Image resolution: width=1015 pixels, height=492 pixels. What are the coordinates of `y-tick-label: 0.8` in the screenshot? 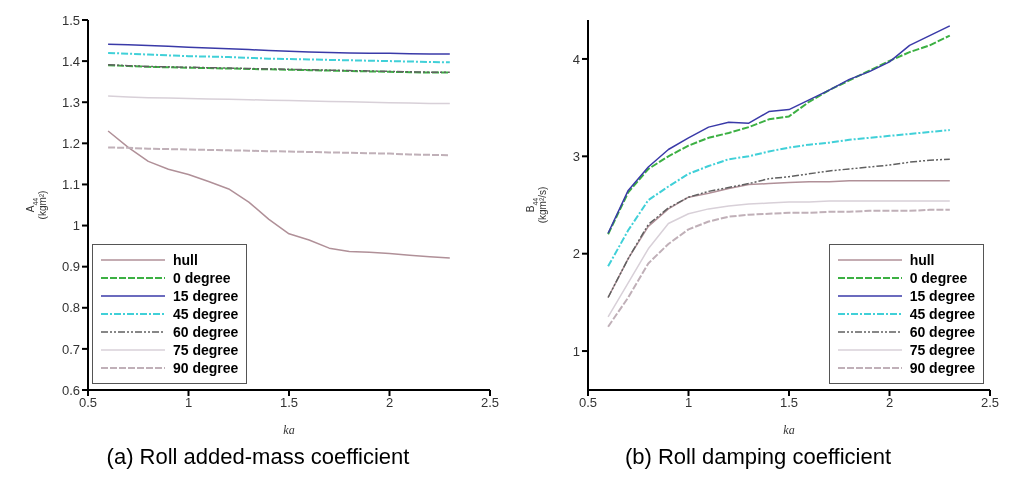 It's located at (70, 308).